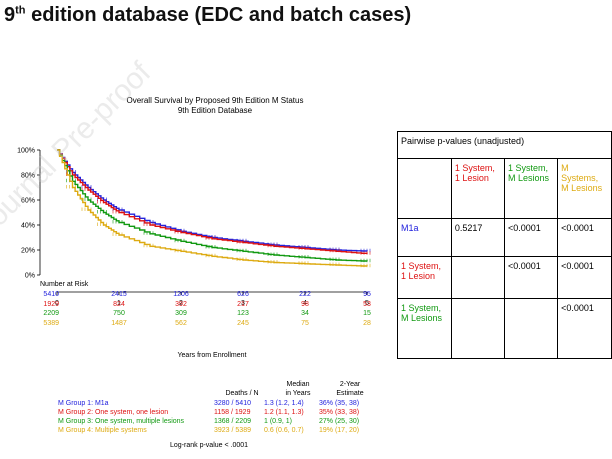 This screenshot has width=612, height=459. What do you see at coordinates (477, 237) in the screenshot?
I see `pvalue-cell: 0.5217` at bounding box center [477, 237].